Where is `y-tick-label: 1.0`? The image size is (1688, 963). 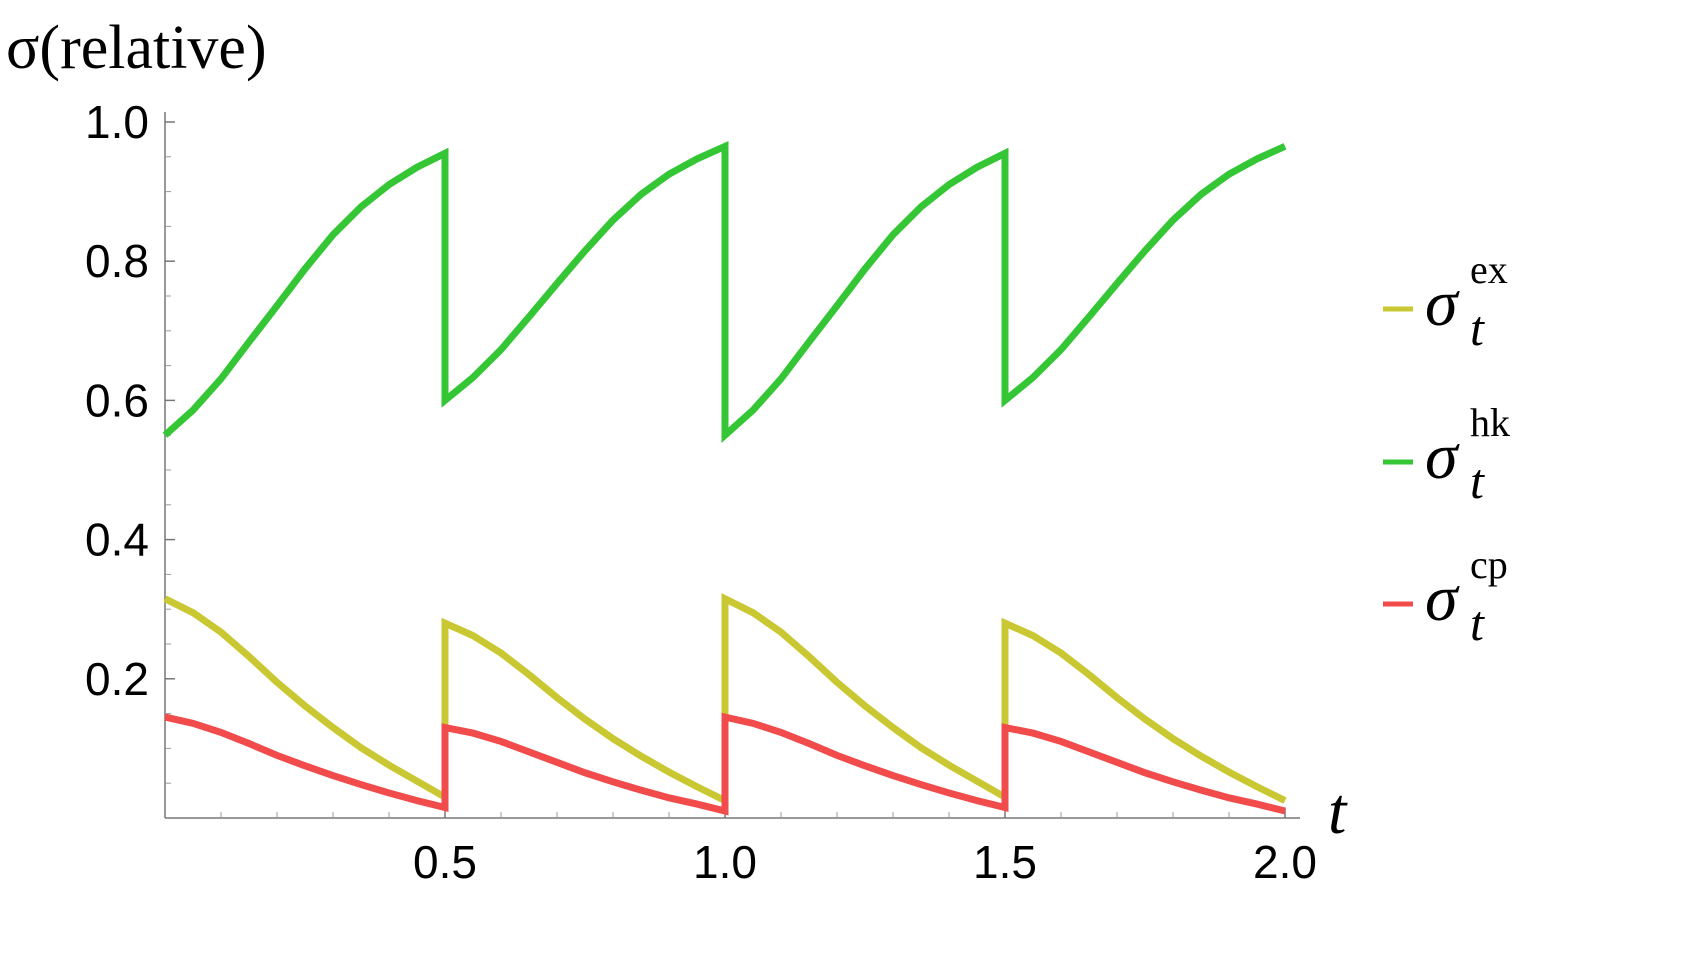 y-tick-label: 1.0 is located at coordinates (117, 122).